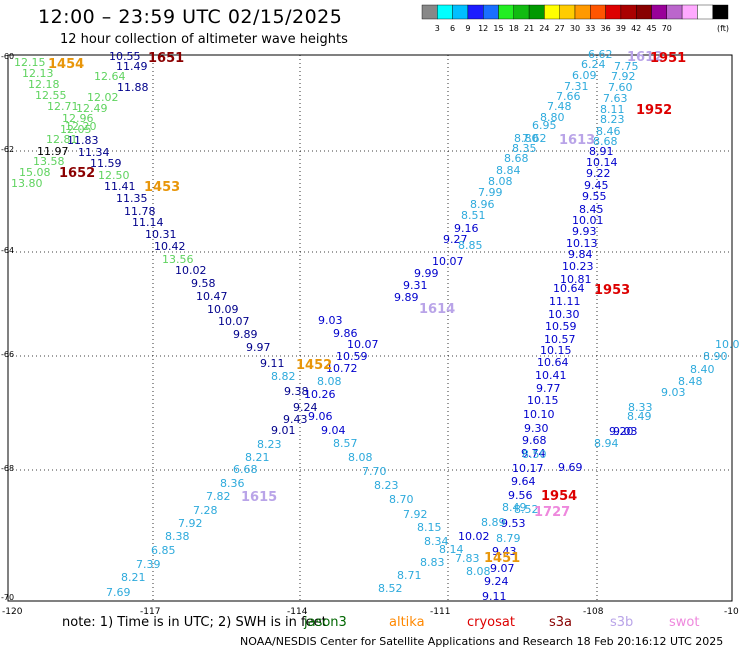 The height and width of the screenshot is (650, 740). Describe the element at coordinates (81, 126) in the screenshot. I see `wave-height-value: 12.20` at that location.